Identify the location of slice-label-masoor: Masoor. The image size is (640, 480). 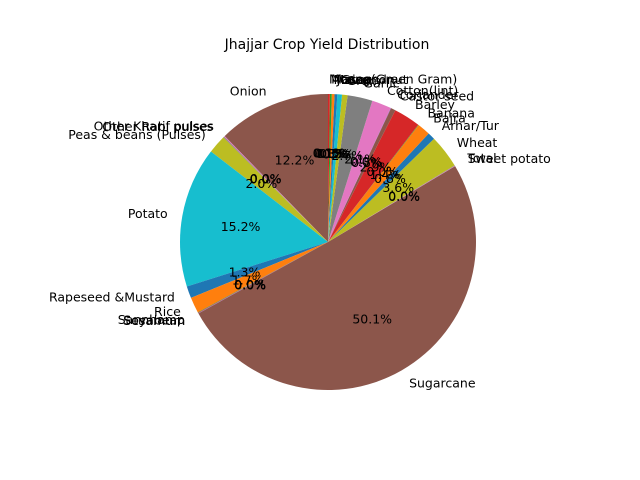
(354, 79).